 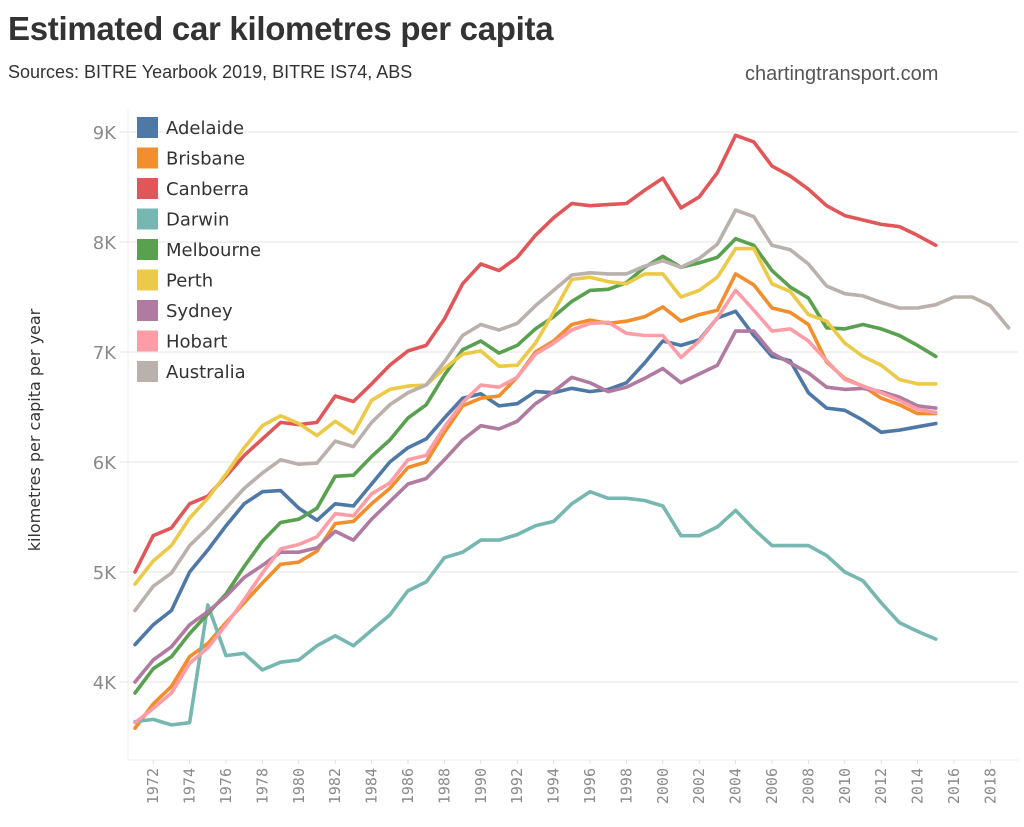 What do you see at coordinates (590, 786) in the screenshot?
I see `x-tick-label: 1996` at bounding box center [590, 786].